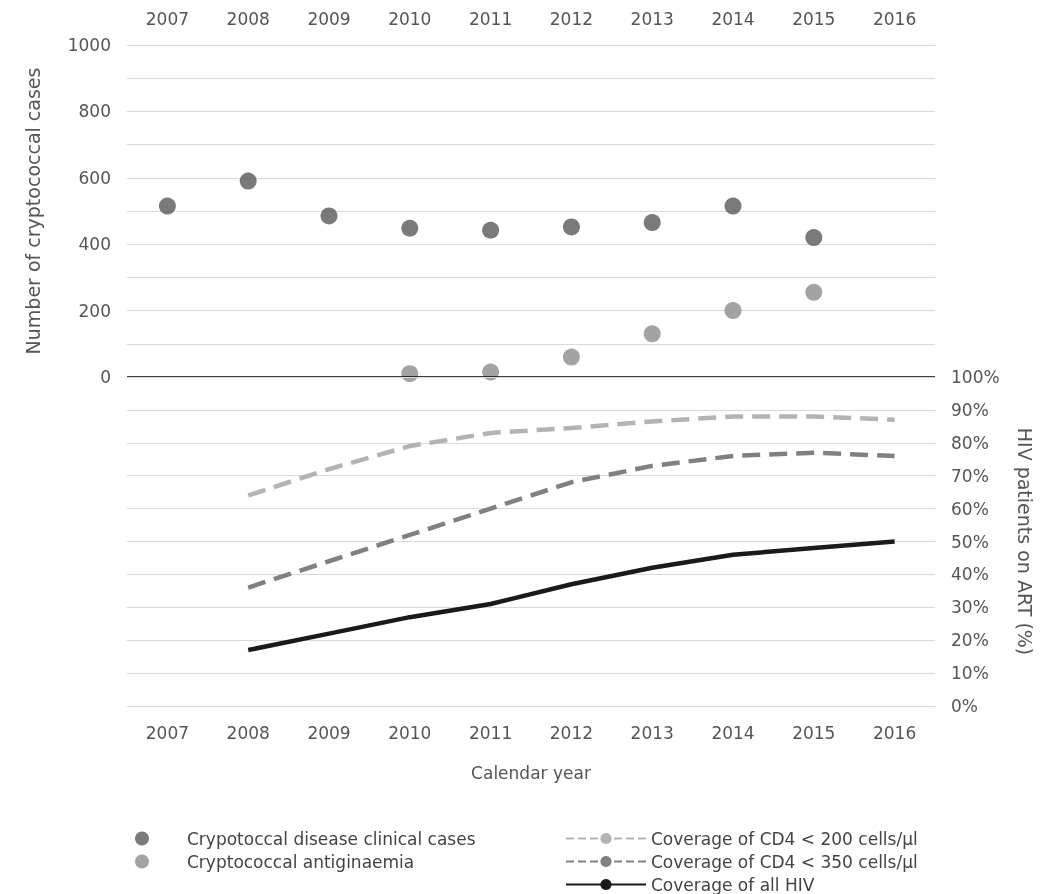  I want to click on x-axis-title: Calendar year, so click(531, 772).